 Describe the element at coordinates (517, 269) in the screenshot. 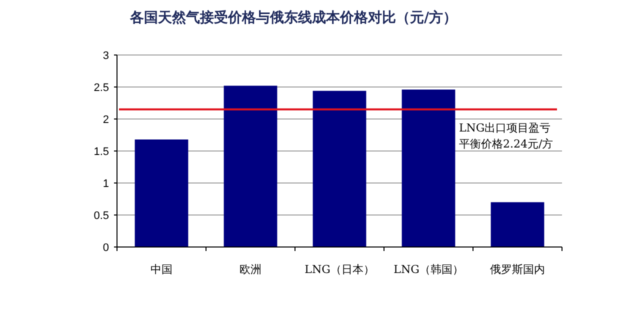

I see `x-tick-label: 俄罗斯国内` at that location.